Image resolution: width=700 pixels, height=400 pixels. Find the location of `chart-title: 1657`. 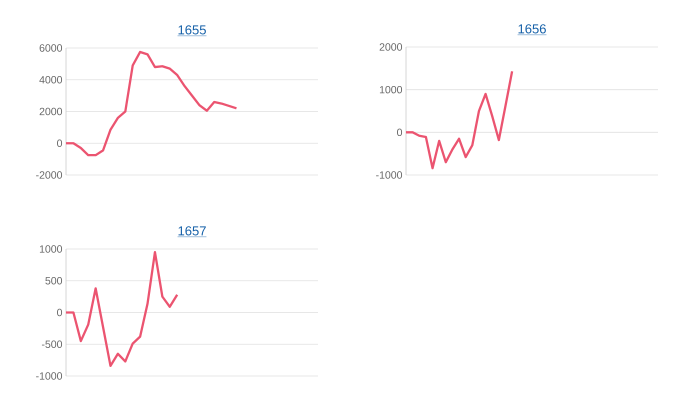

chart-title: 1657 is located at coordinates (192, 231).